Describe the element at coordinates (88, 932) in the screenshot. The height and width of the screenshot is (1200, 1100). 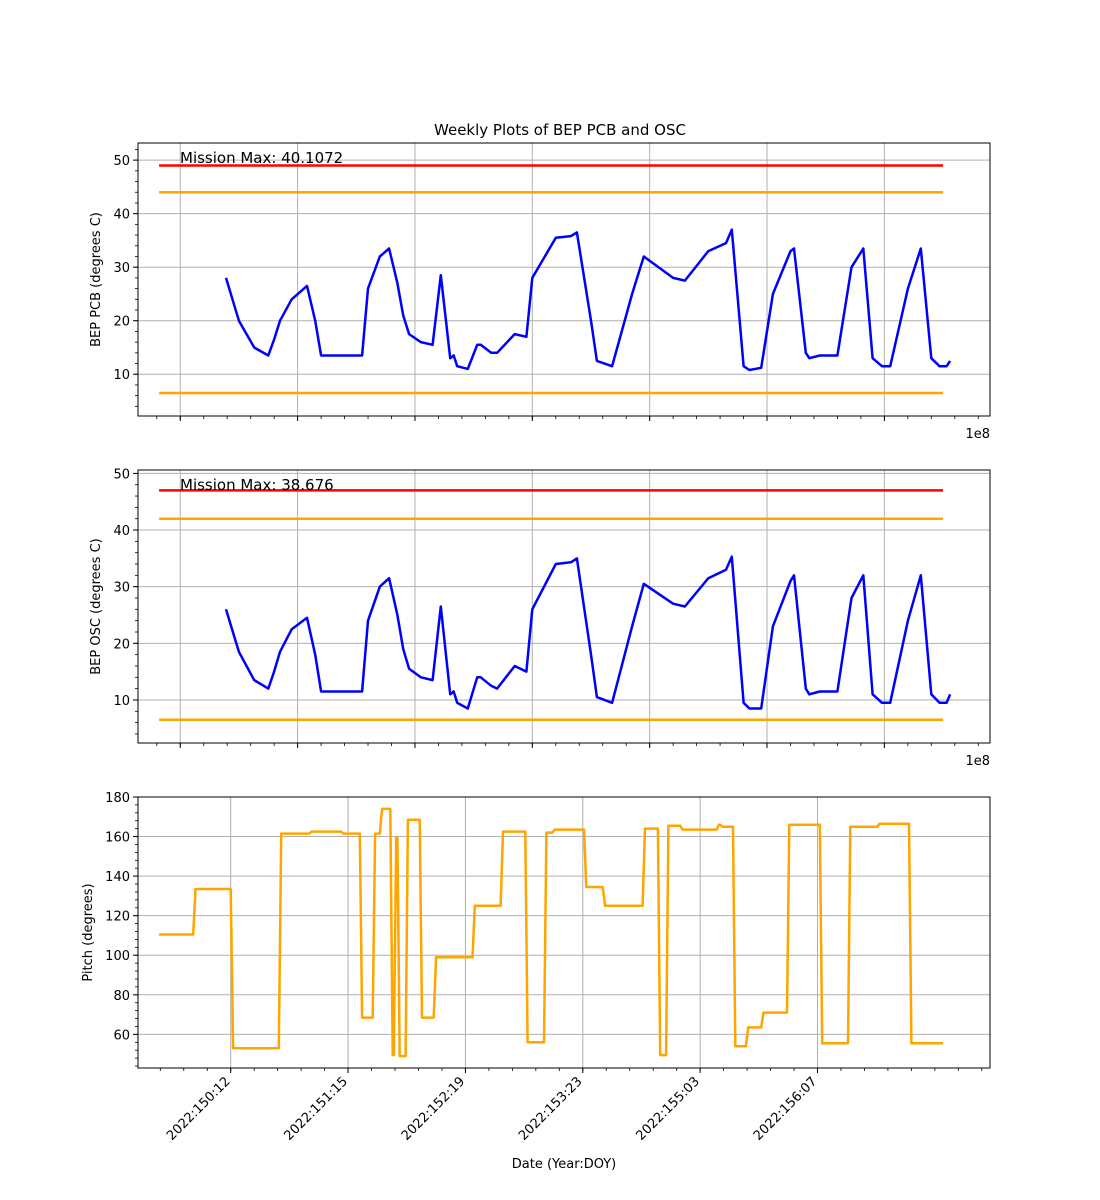
I see `y-axis-label: Pitch (degrees)` at that location.